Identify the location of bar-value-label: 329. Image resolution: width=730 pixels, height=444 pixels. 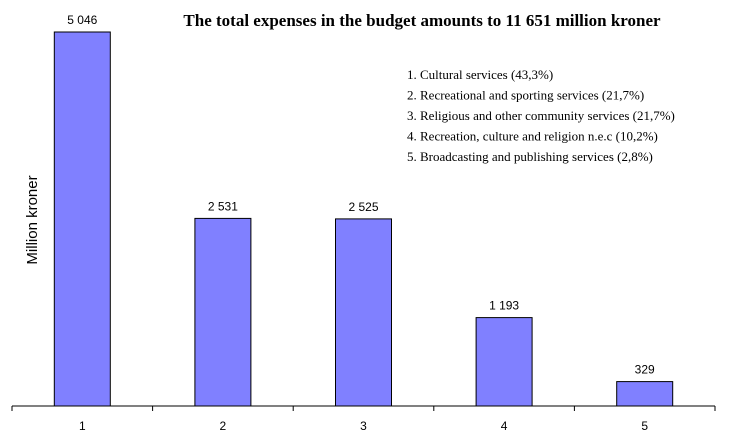
(645, 370).